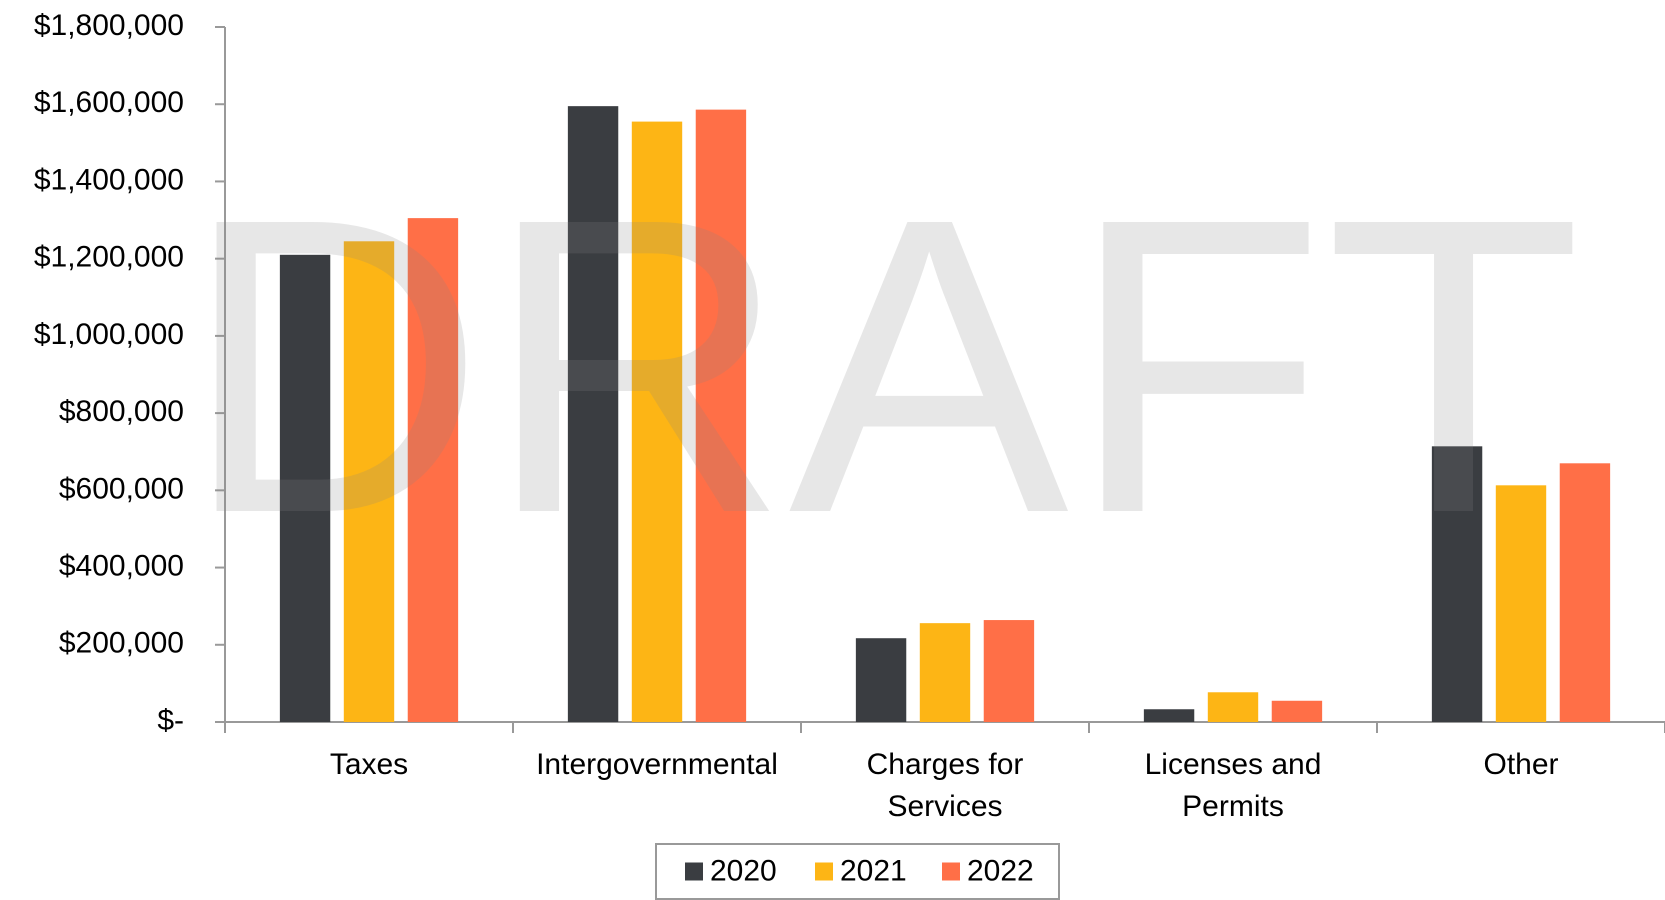 This screenshot has height=900, width=1665. Describe the element at coordinates (109, 25) in the screenshot. I see `y-tick-label: $1,800,000` at that location.